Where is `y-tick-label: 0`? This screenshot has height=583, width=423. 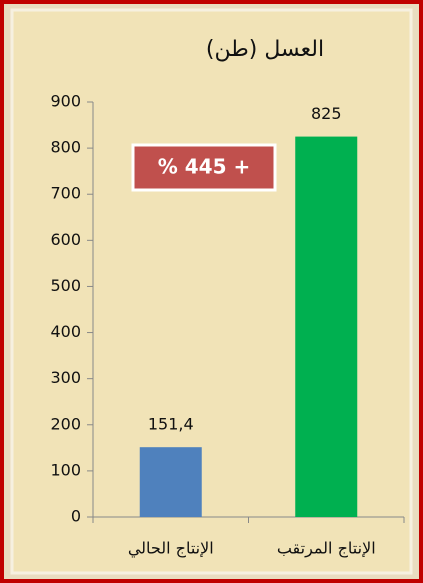
y-tick-label: 0 is located at coordinates (76, 516).